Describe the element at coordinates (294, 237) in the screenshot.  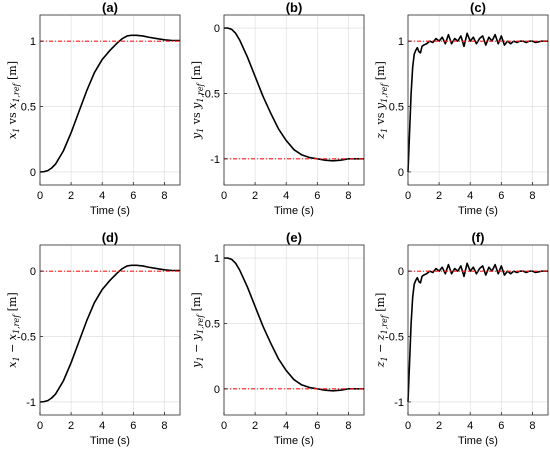
I see `panel-title: (e)` at that location.